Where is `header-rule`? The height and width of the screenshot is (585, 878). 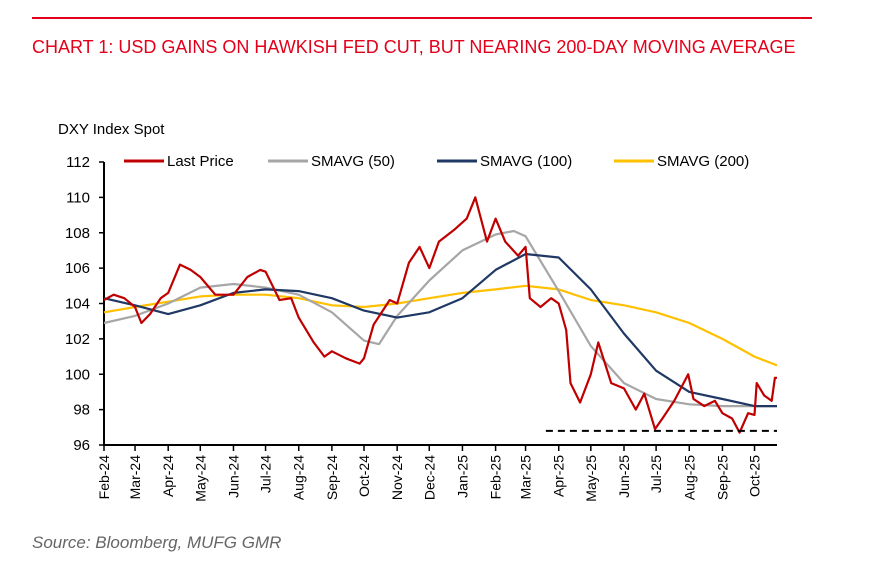
header-rule is located at coordinates (422, 18).